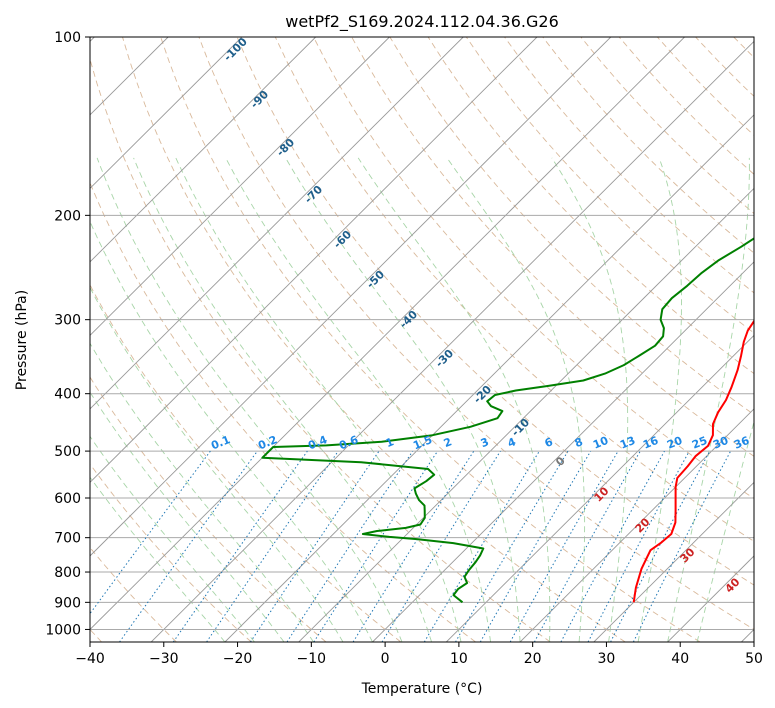  I want to click on mixing-ratio-label: 25, so click(699, 443).